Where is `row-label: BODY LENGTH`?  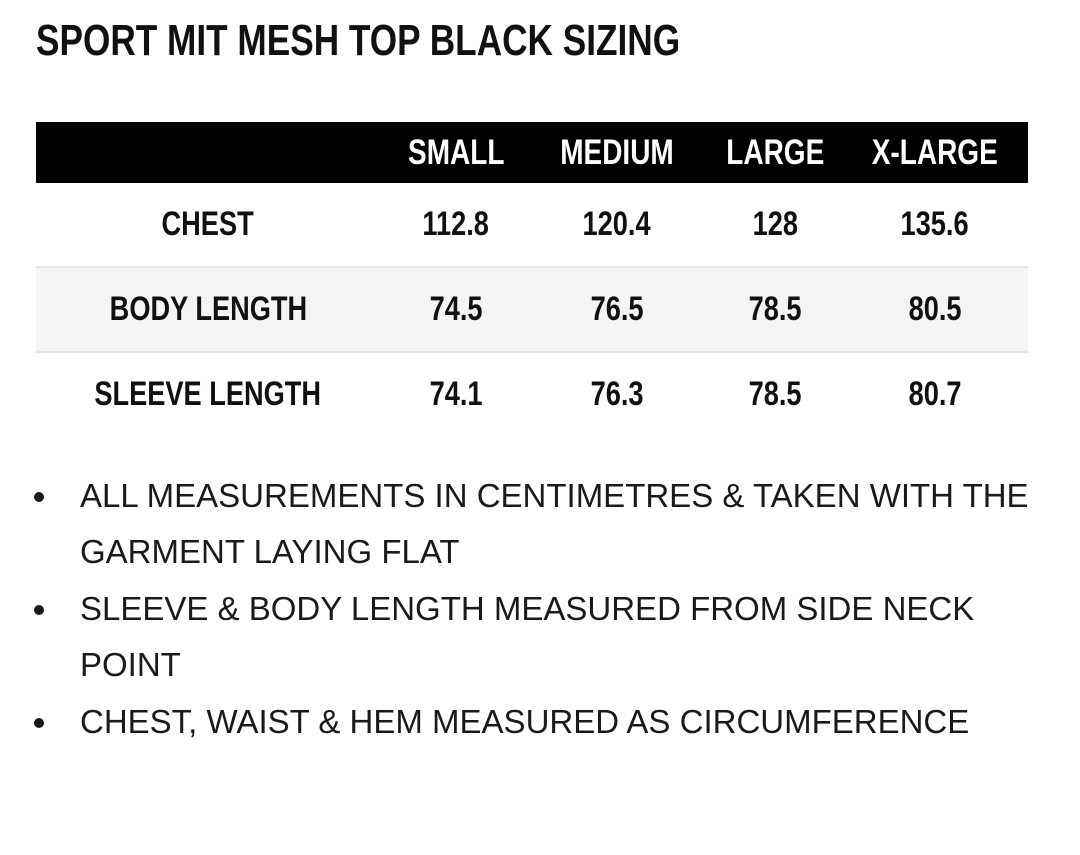 row-label: BODY LENGTH is located at coordinates (208, 309).